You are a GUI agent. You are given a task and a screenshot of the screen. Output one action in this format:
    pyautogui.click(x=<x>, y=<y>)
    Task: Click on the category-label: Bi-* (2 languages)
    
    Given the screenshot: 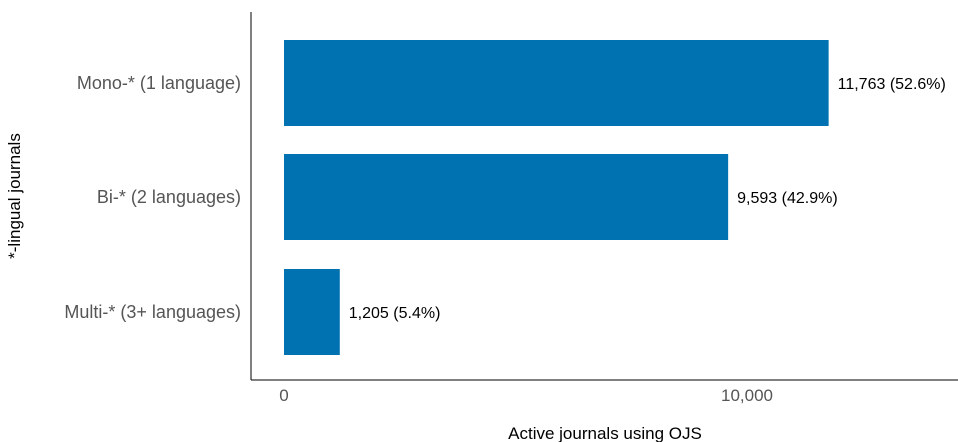 What is the action you would take?
    pyautogui.click(x=169, y=197)
    